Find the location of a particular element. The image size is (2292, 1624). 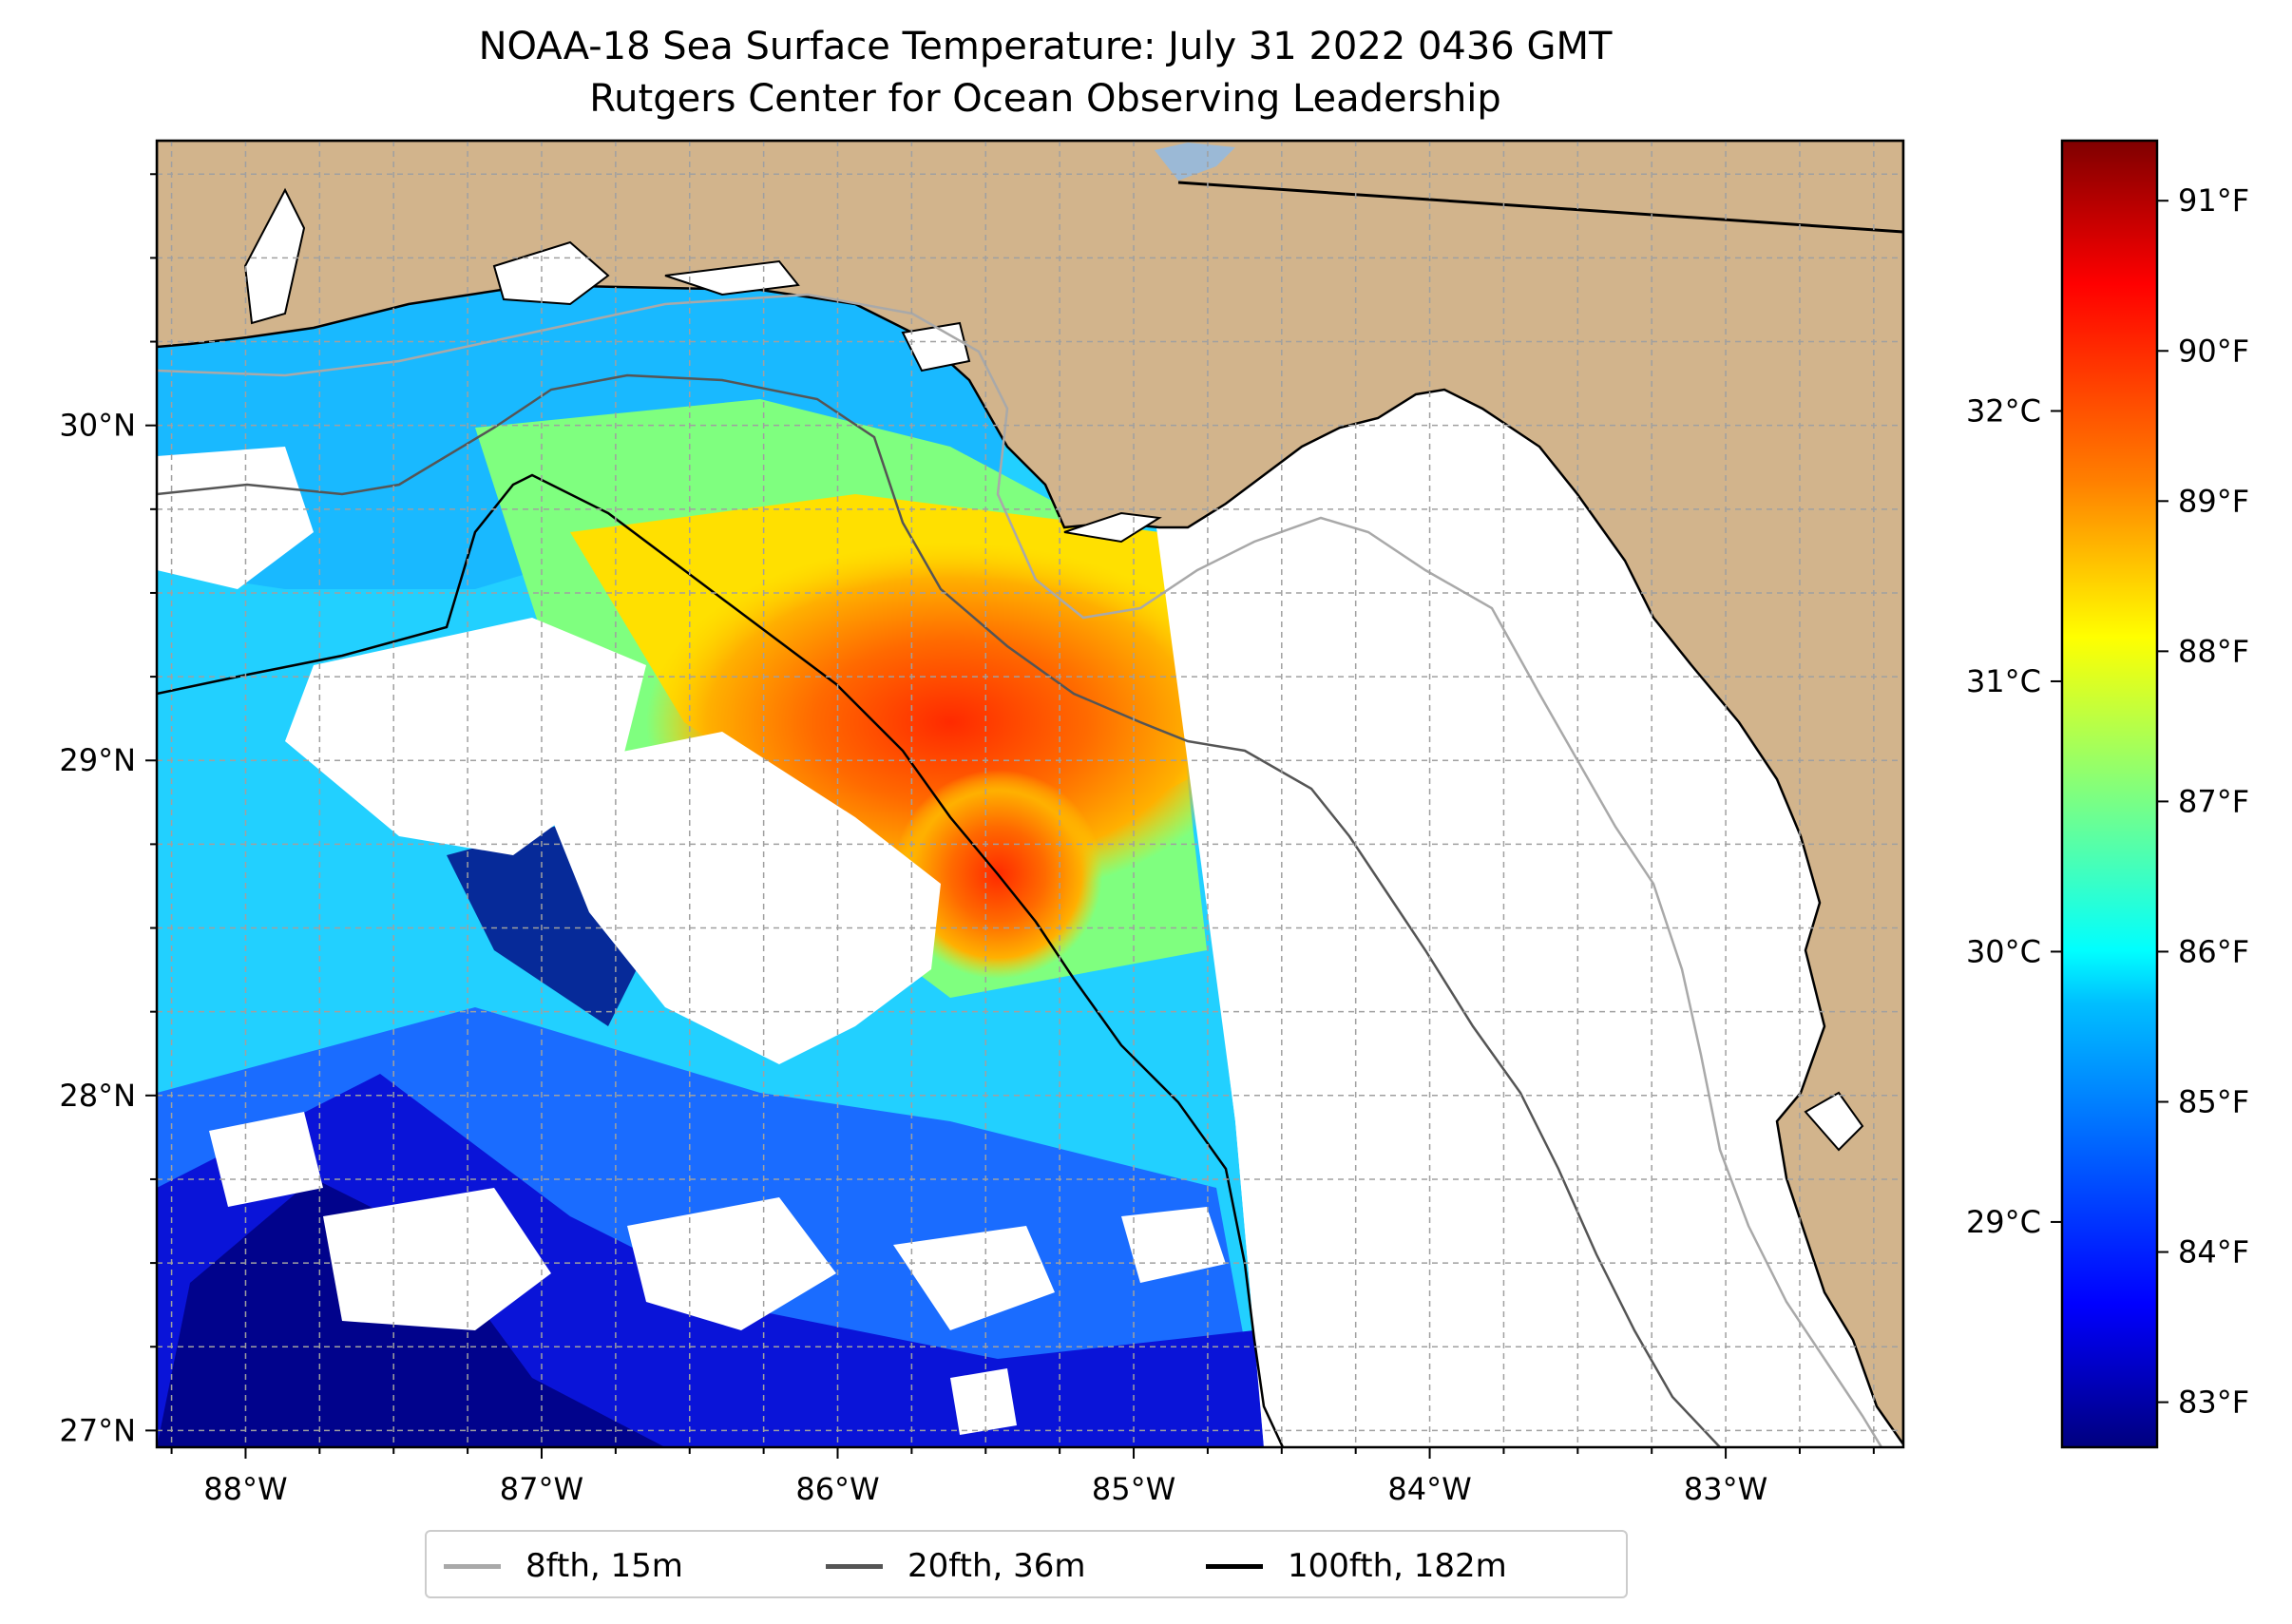

lon-tick-label: 84°W is located at coordinates (1429, 1489).